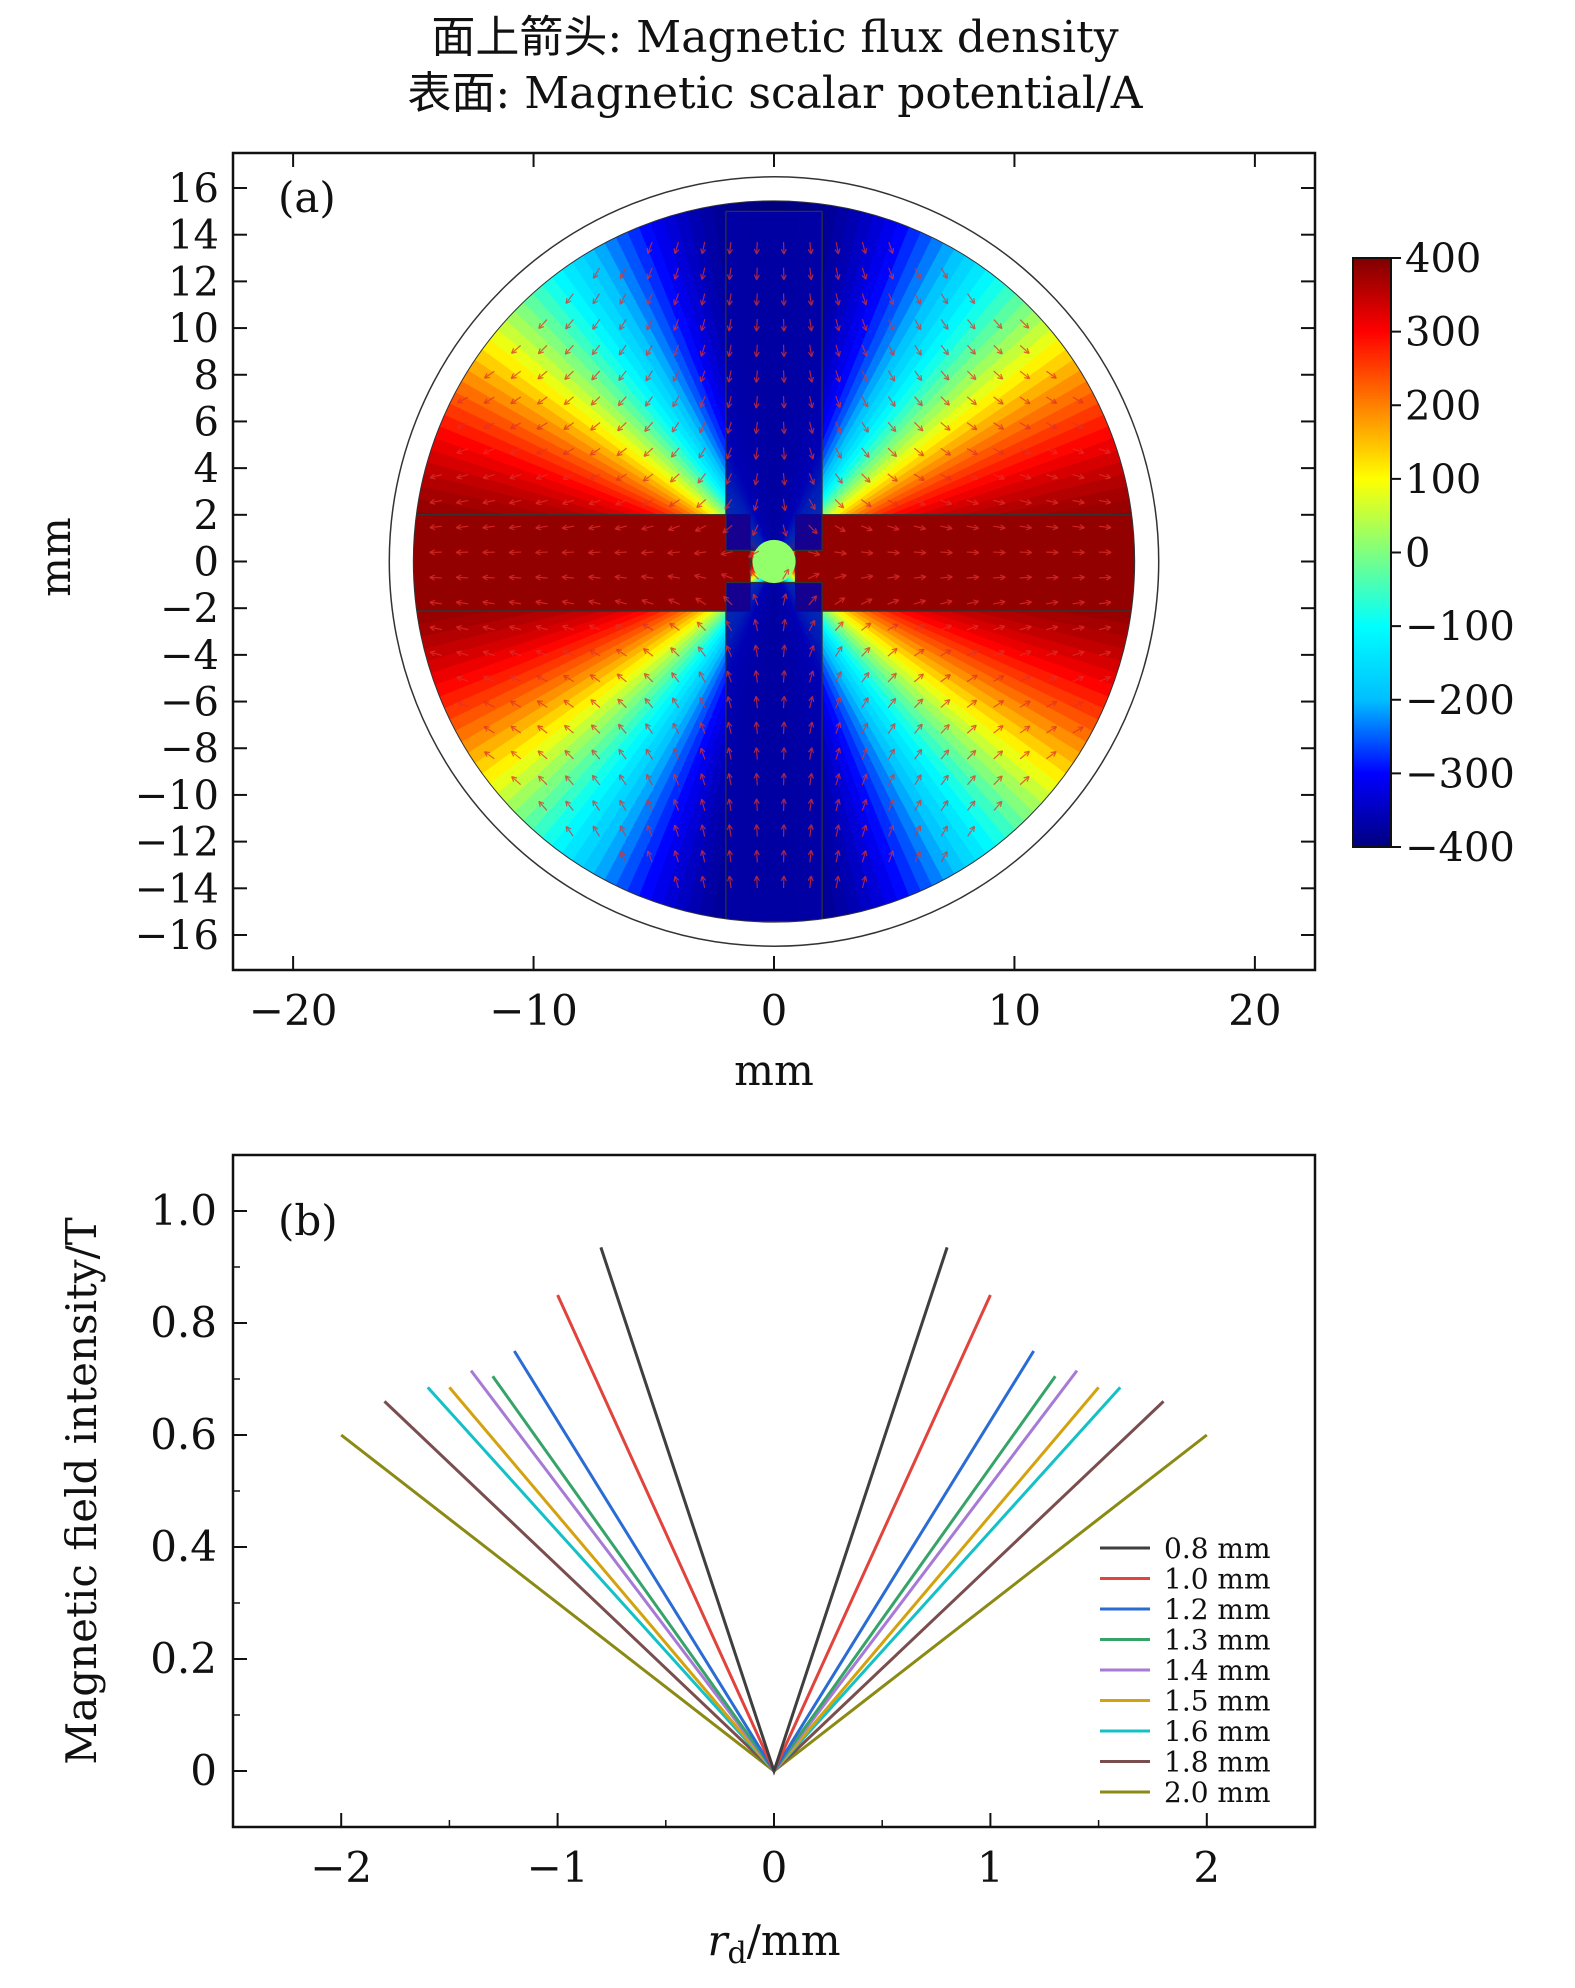 The image size is (1575, 1988). Describe the element at coordinates (177, 843) in the screenshot. I see `y-tick-label: −12` at that location.